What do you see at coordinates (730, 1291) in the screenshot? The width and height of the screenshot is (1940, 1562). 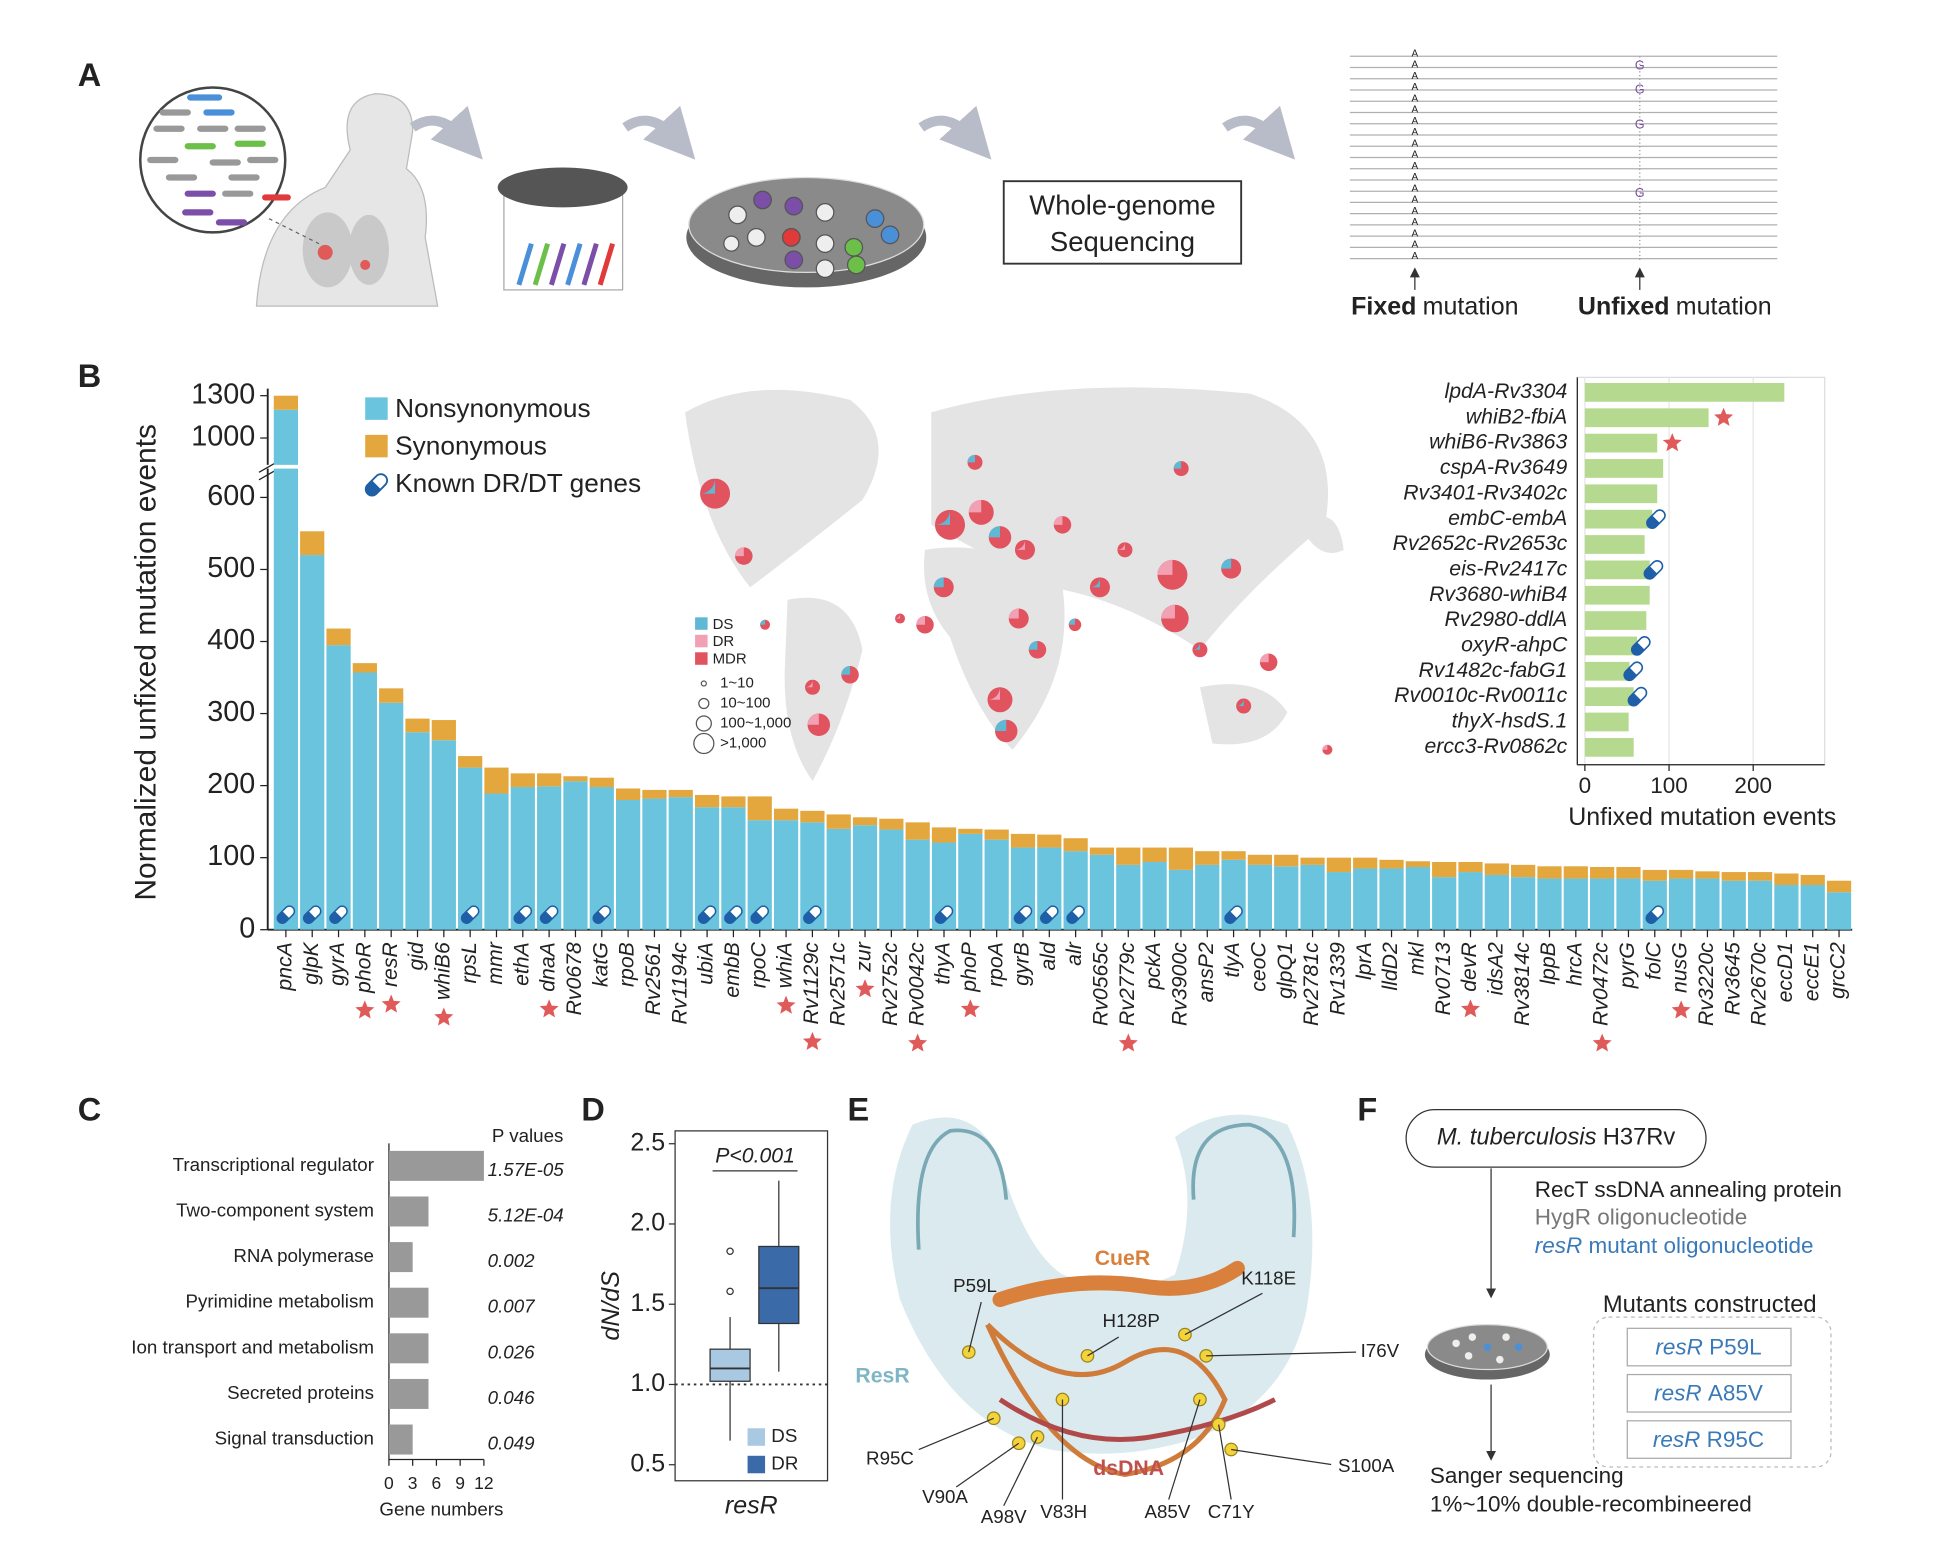 I see `outlier` at bounding box center [730, 1291].